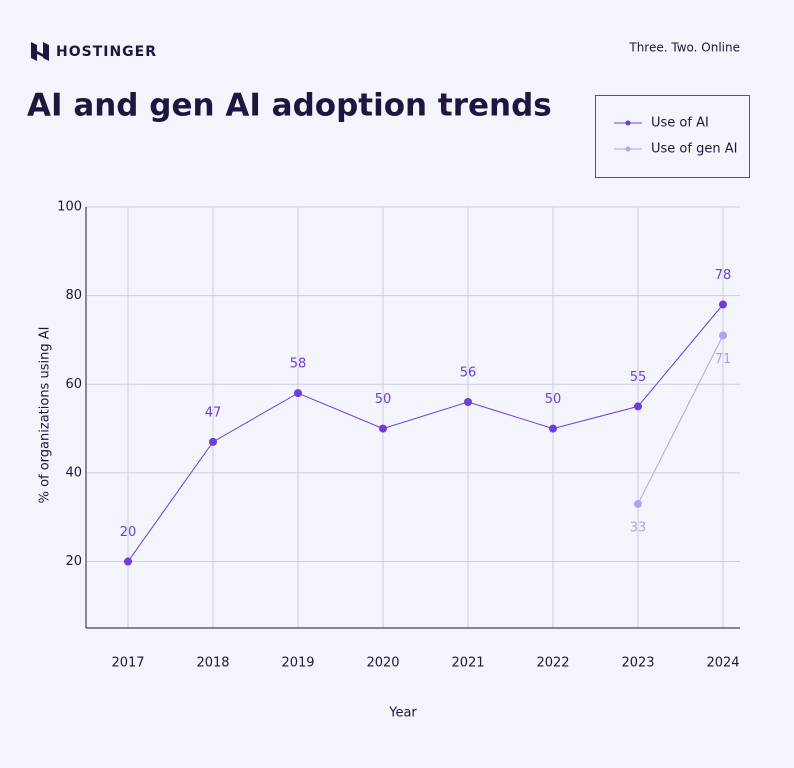 This screenshot has height=768, width=794. I want to click on x-axis-label: Year, so click(402, 713).